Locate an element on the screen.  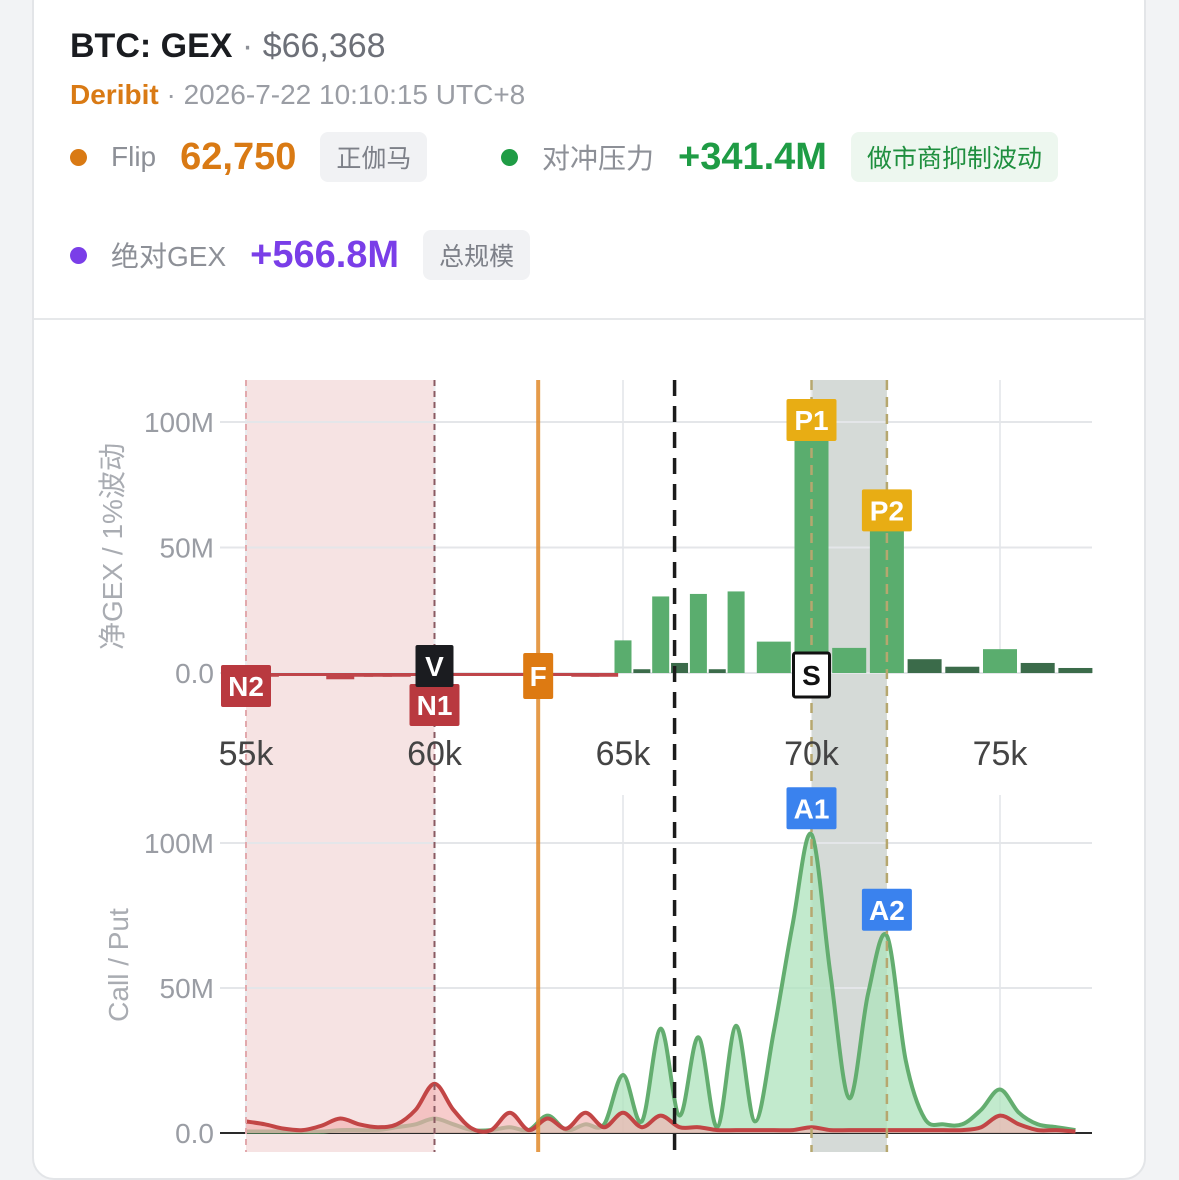
flip-marker-text: F is located at coordinates (538, 676).